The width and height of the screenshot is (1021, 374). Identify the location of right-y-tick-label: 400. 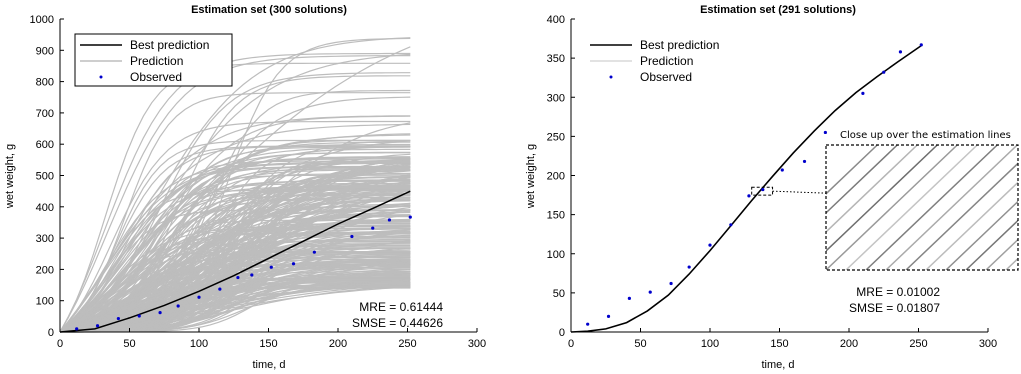
(556, 20).